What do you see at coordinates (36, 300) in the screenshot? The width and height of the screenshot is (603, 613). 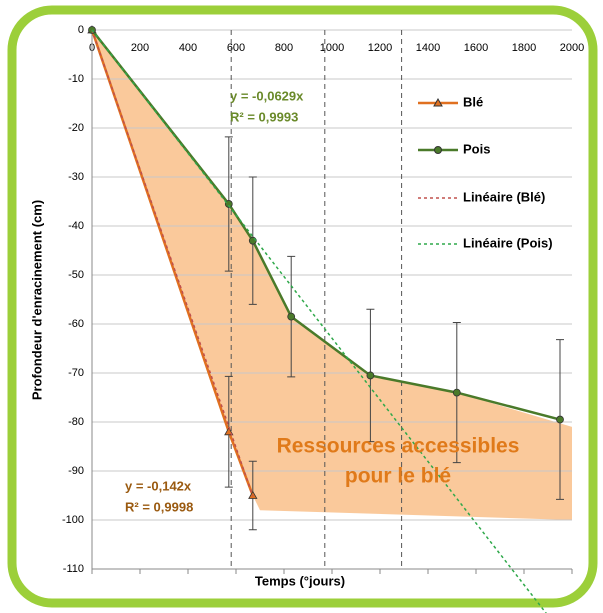 I see `y-axis-label: Profondeur d'enracinement (cm)` at bounding box center [36, 300].